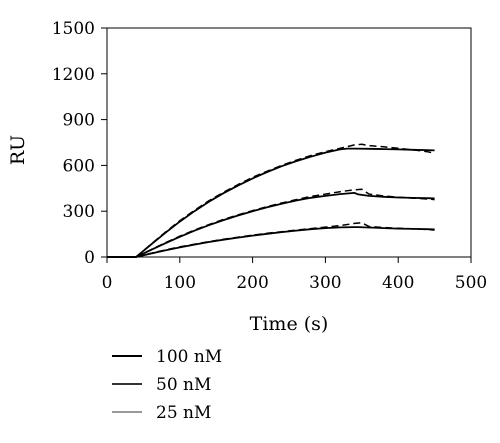 This screenshot has height=443, width=500. What do you see at coordinates (271, 242) in the screenshot?
I see `series-fit-25-nm` at bounding box center [271, 242].